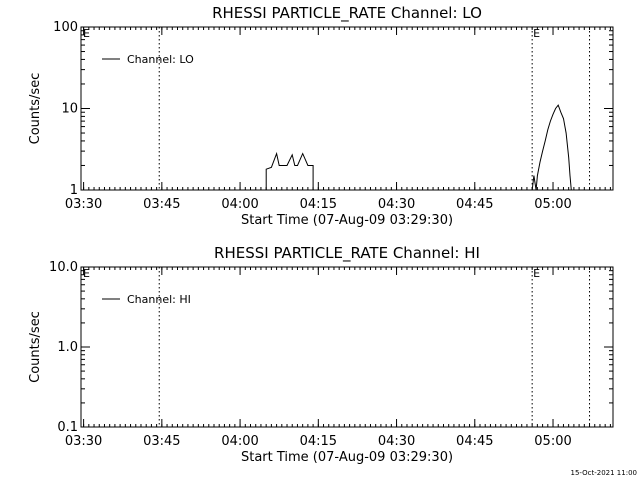  What do you see at coordinates (161, 441) in the screenshot?
I see `panel-2-x-tick-label: 03:45` at bounding box center [161, 441].